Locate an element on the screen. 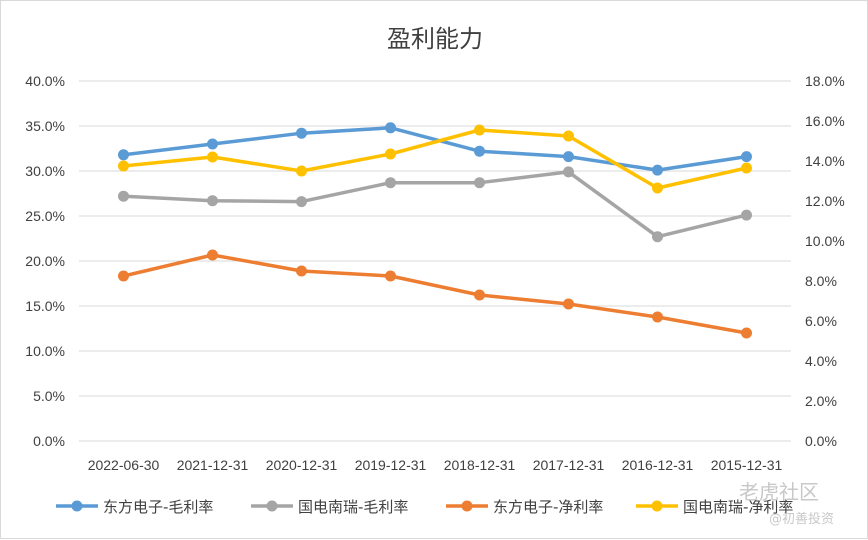  x-tick: 2020-12-31 is located at coordinates (302, 465).